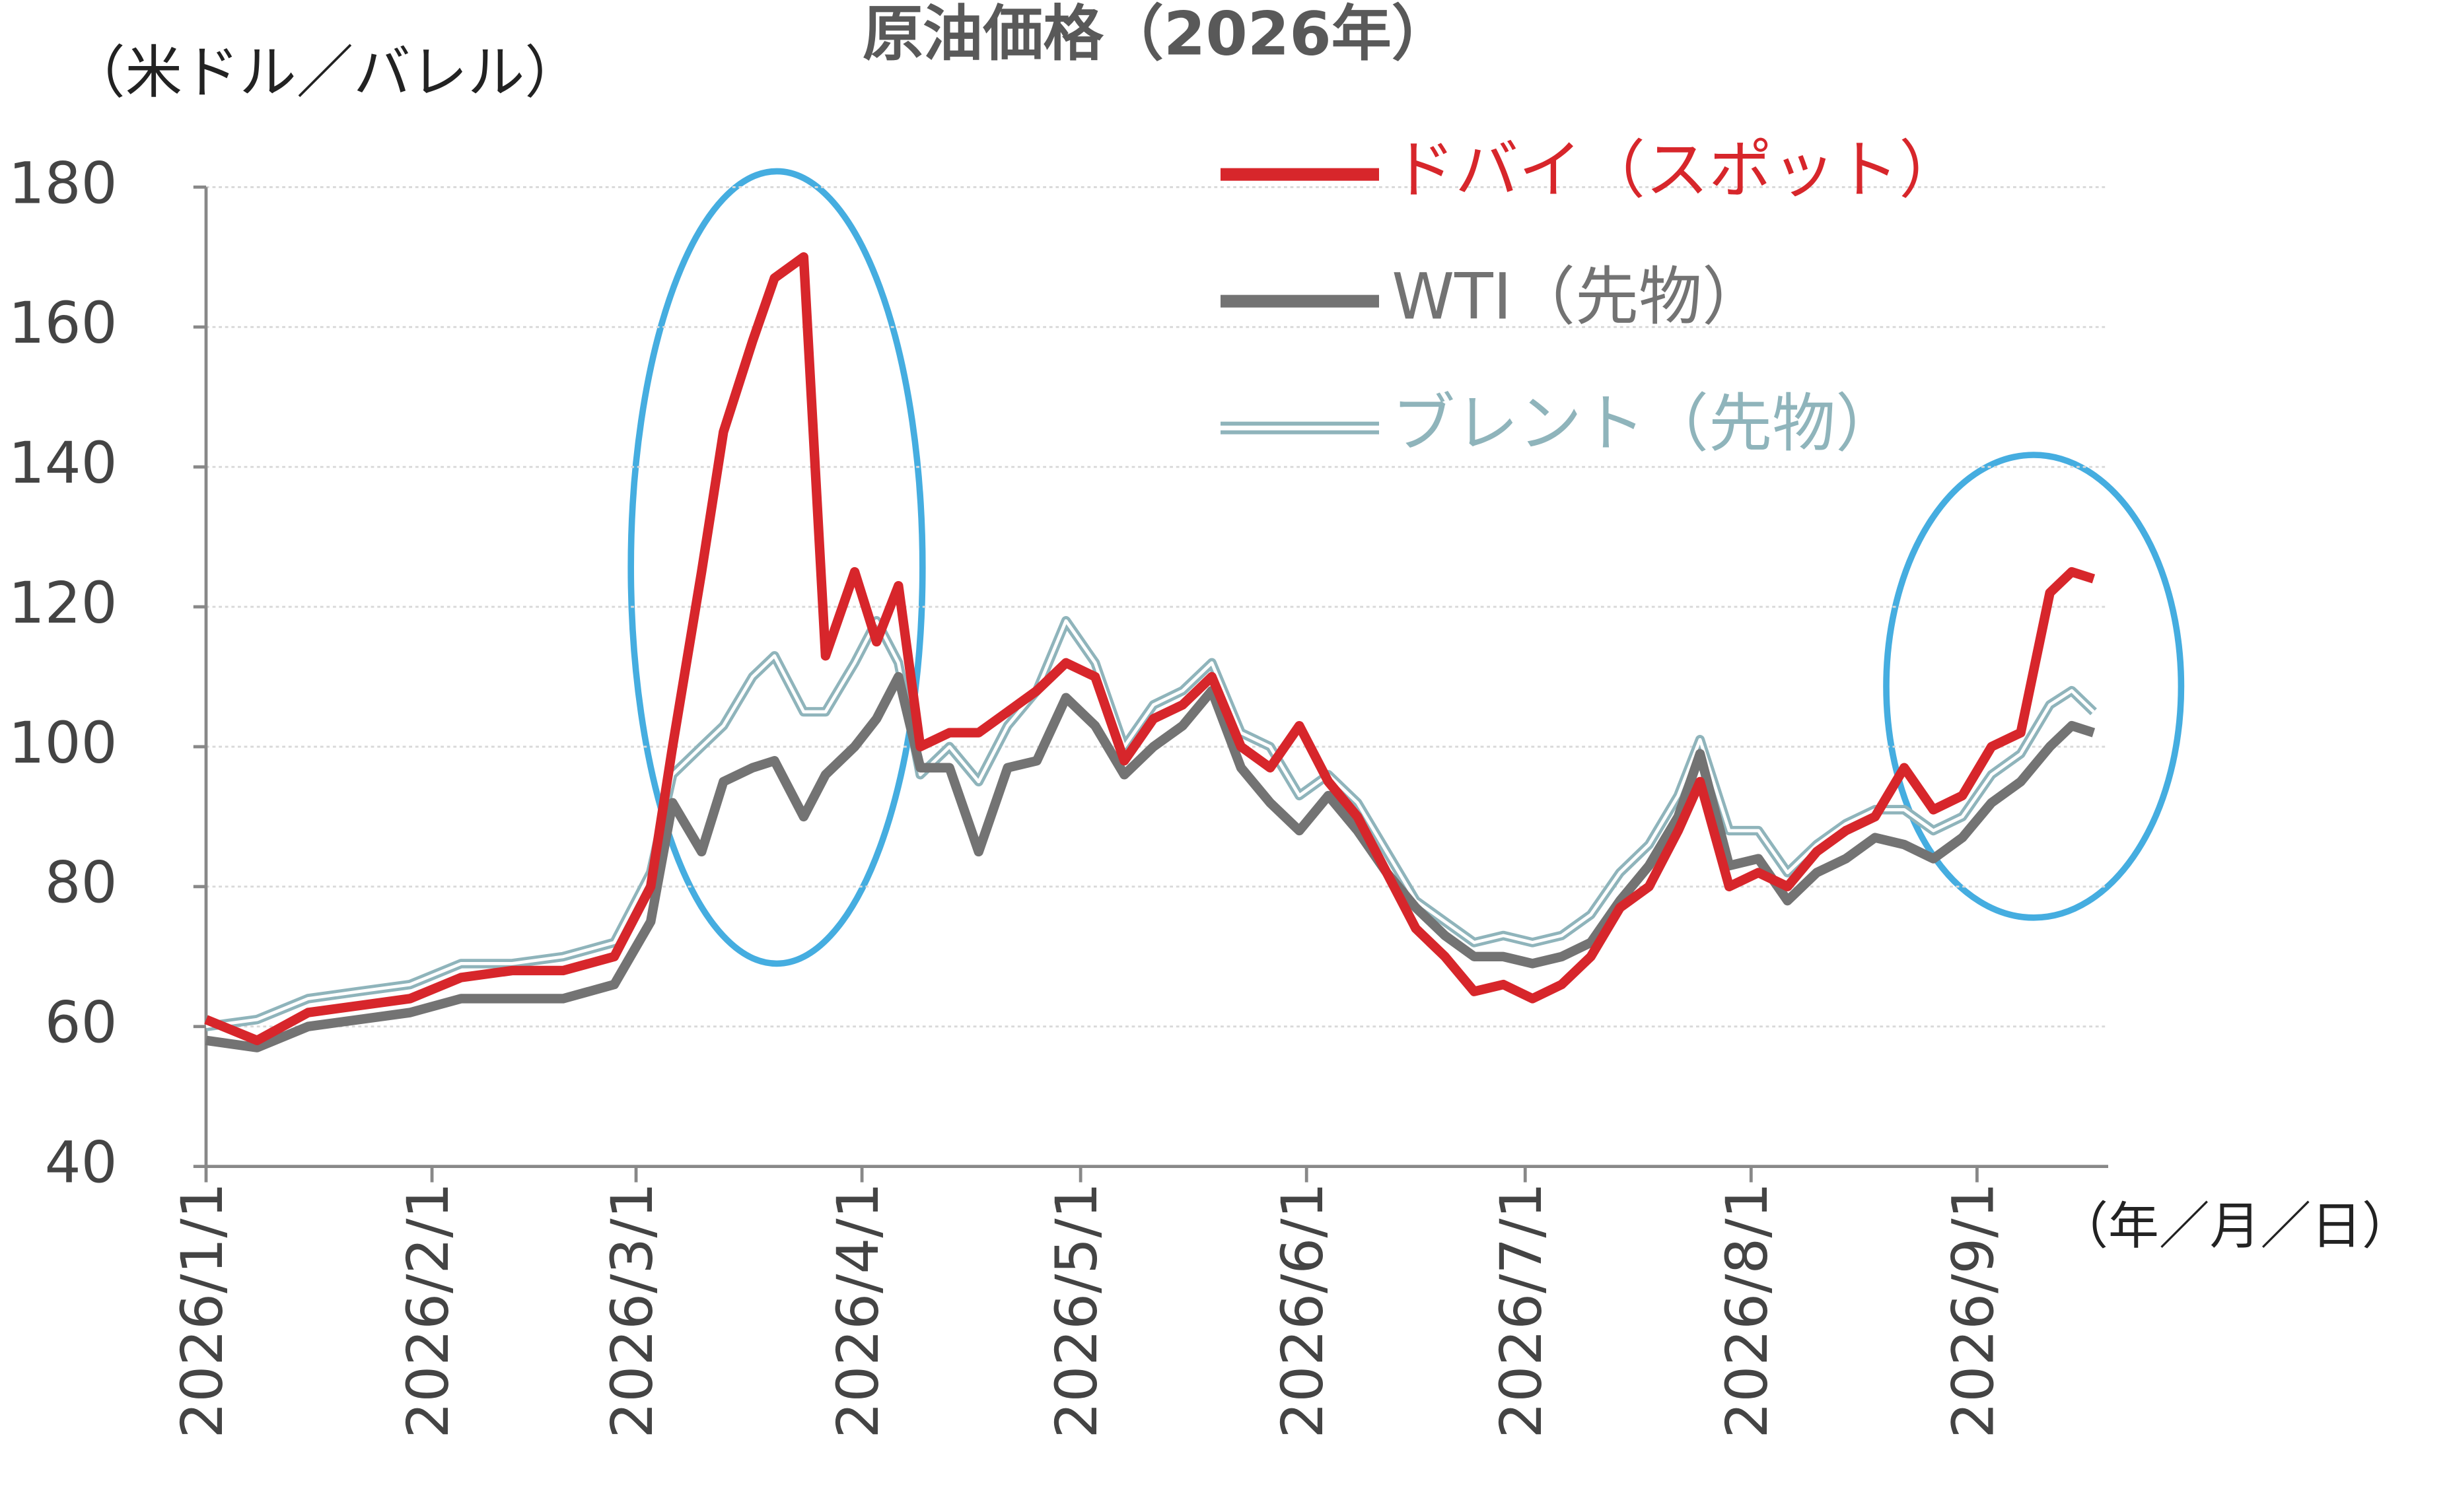  I want to click on y-tick-label: 160, so click(63, 324).